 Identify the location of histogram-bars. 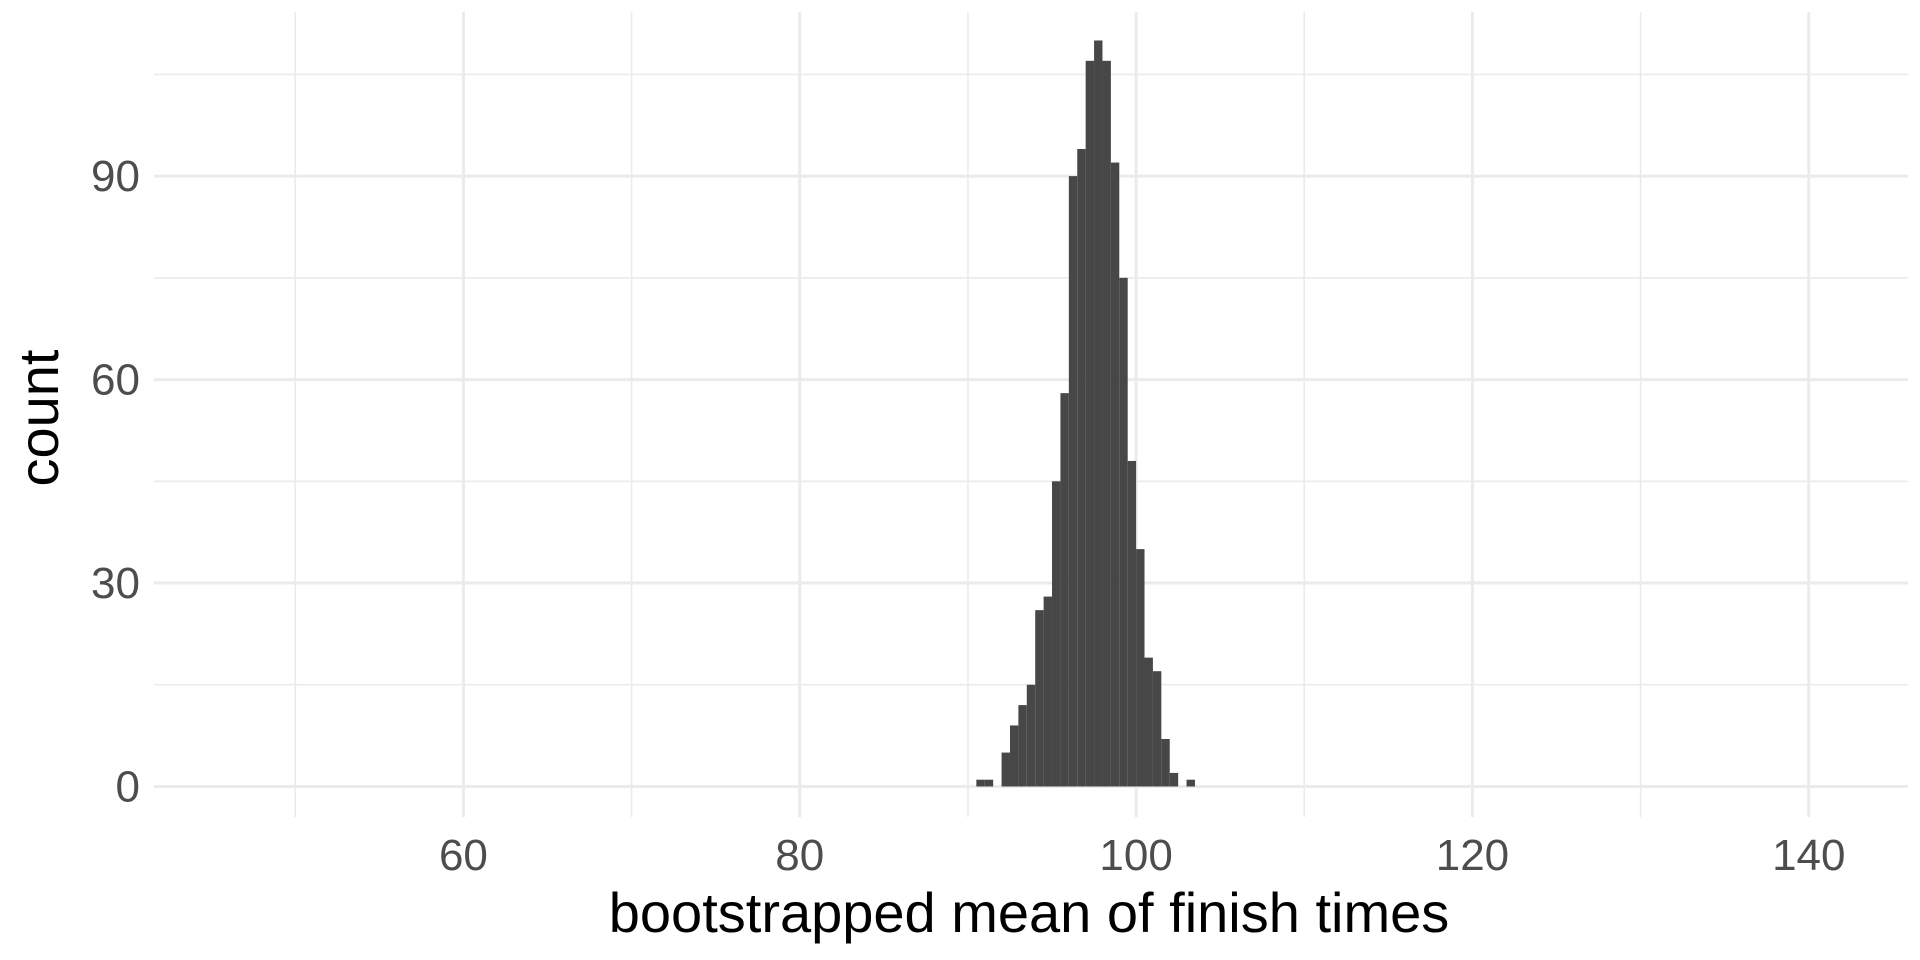
(1085, 413).